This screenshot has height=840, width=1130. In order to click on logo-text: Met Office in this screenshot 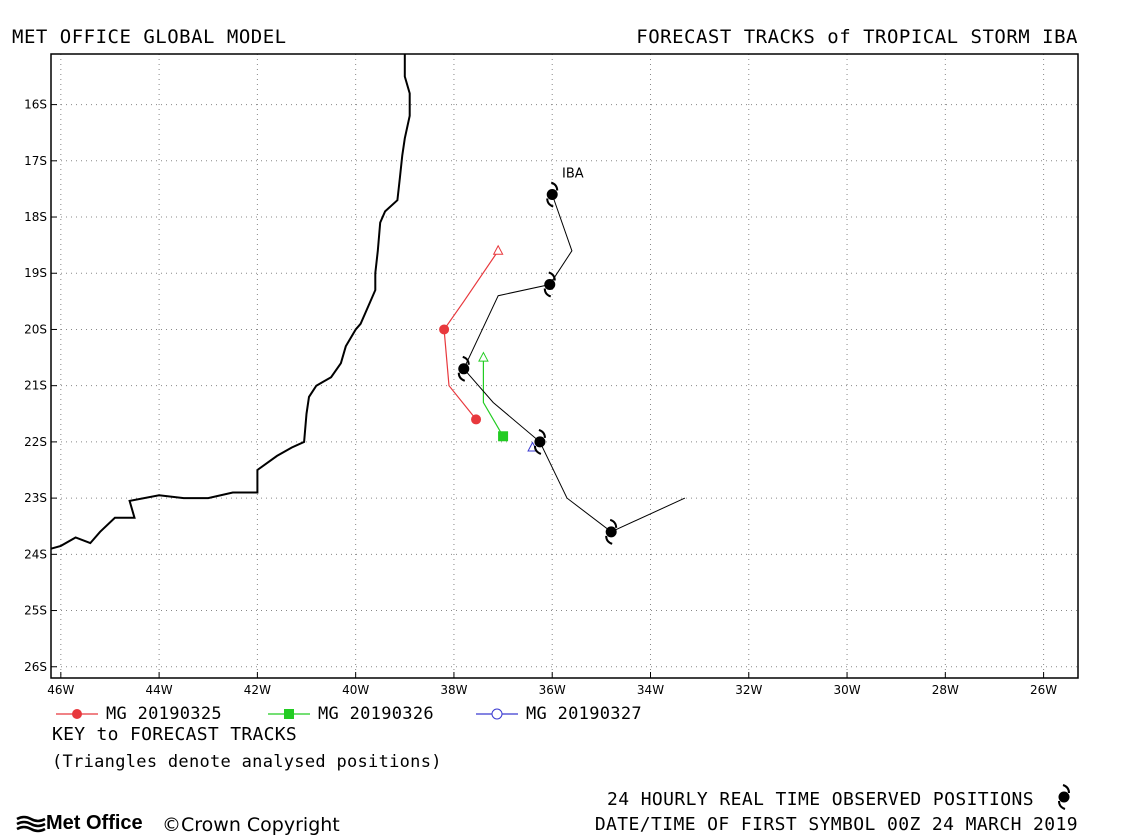, I will do `click(94, 823)`.